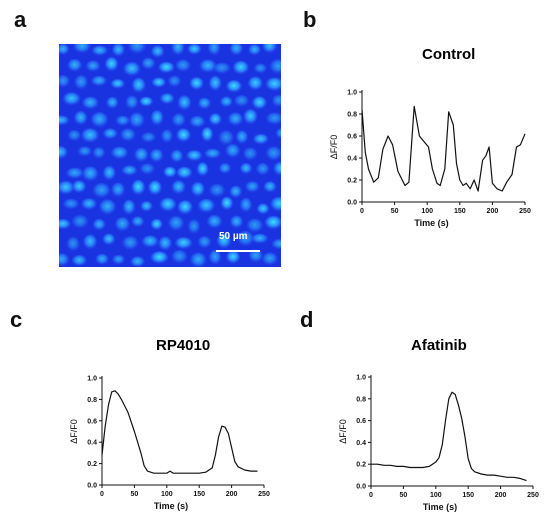 This screenshot has width=550, height=524. What do you see at coordinates (20, 19) in the screenshot?
I see `panel-label-a: a` at bounding box center [20, 19].